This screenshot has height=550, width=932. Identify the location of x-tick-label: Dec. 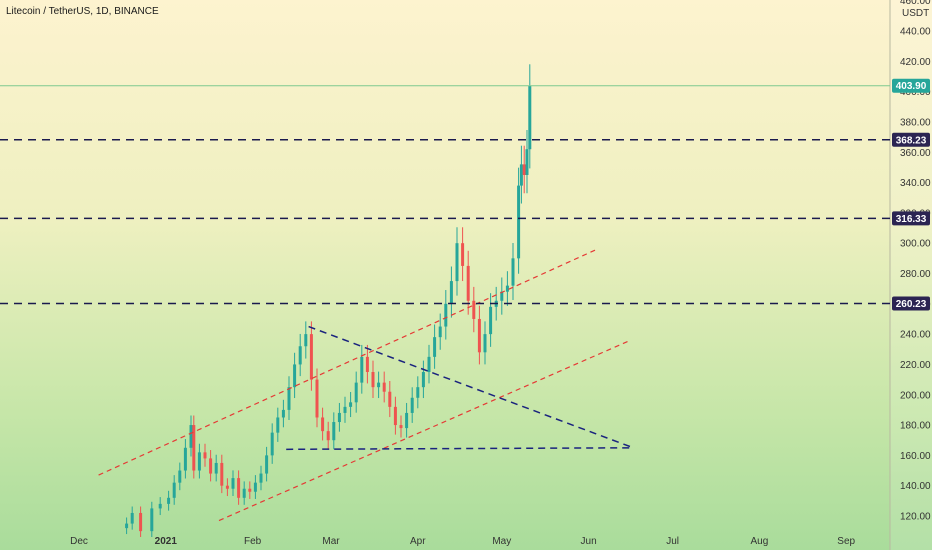
(79, 541).